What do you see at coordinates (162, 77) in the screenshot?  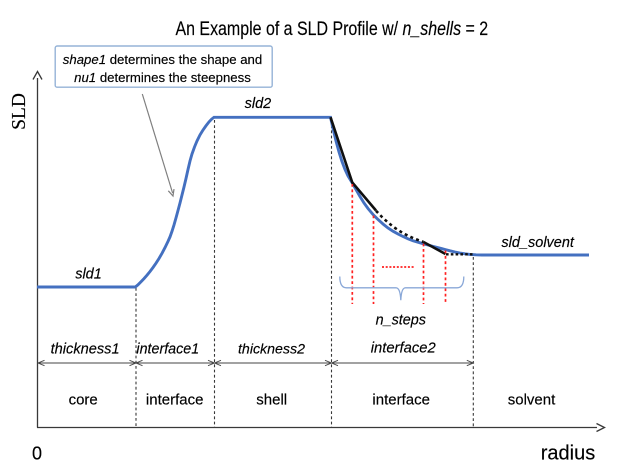 I see `svg-text: nu1 determines the steepness` at bounding box center [162, 77].